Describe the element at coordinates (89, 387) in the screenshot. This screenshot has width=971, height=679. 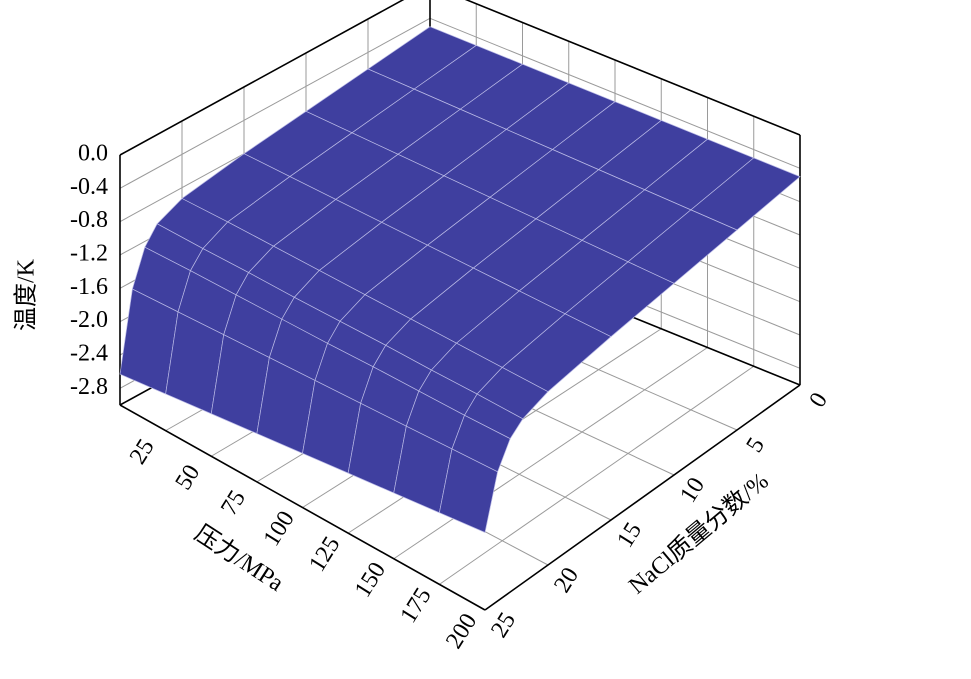
I see `z-tick-label: -2.8` at that location.